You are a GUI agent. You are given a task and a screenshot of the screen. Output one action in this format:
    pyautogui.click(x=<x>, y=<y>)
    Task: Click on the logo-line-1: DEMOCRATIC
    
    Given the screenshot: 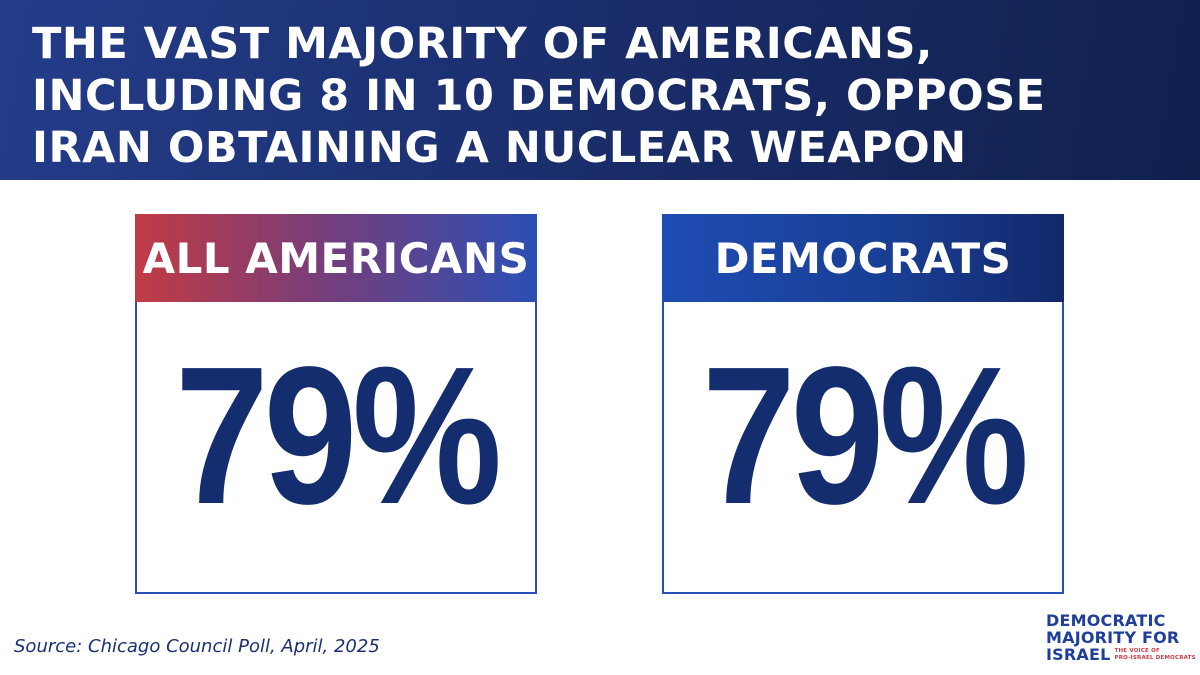 What is the action you would take?
    pyautogui.click(x=1106, y=620)
    